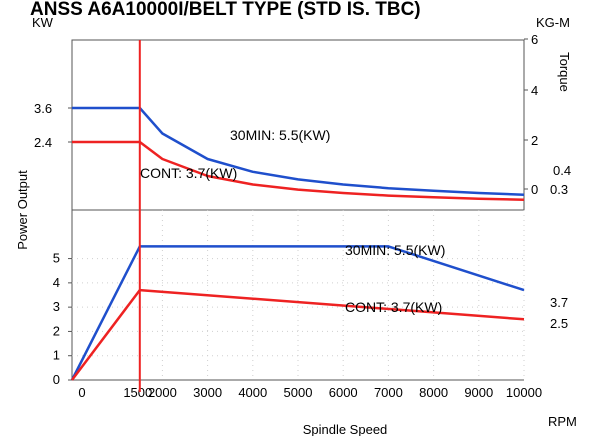 This screenshot has width=593, height=436. What do you see at coordinates (207, 392) in the screenshot?
I see `x-tick-label: 3000` at bounding box center [207, 392].